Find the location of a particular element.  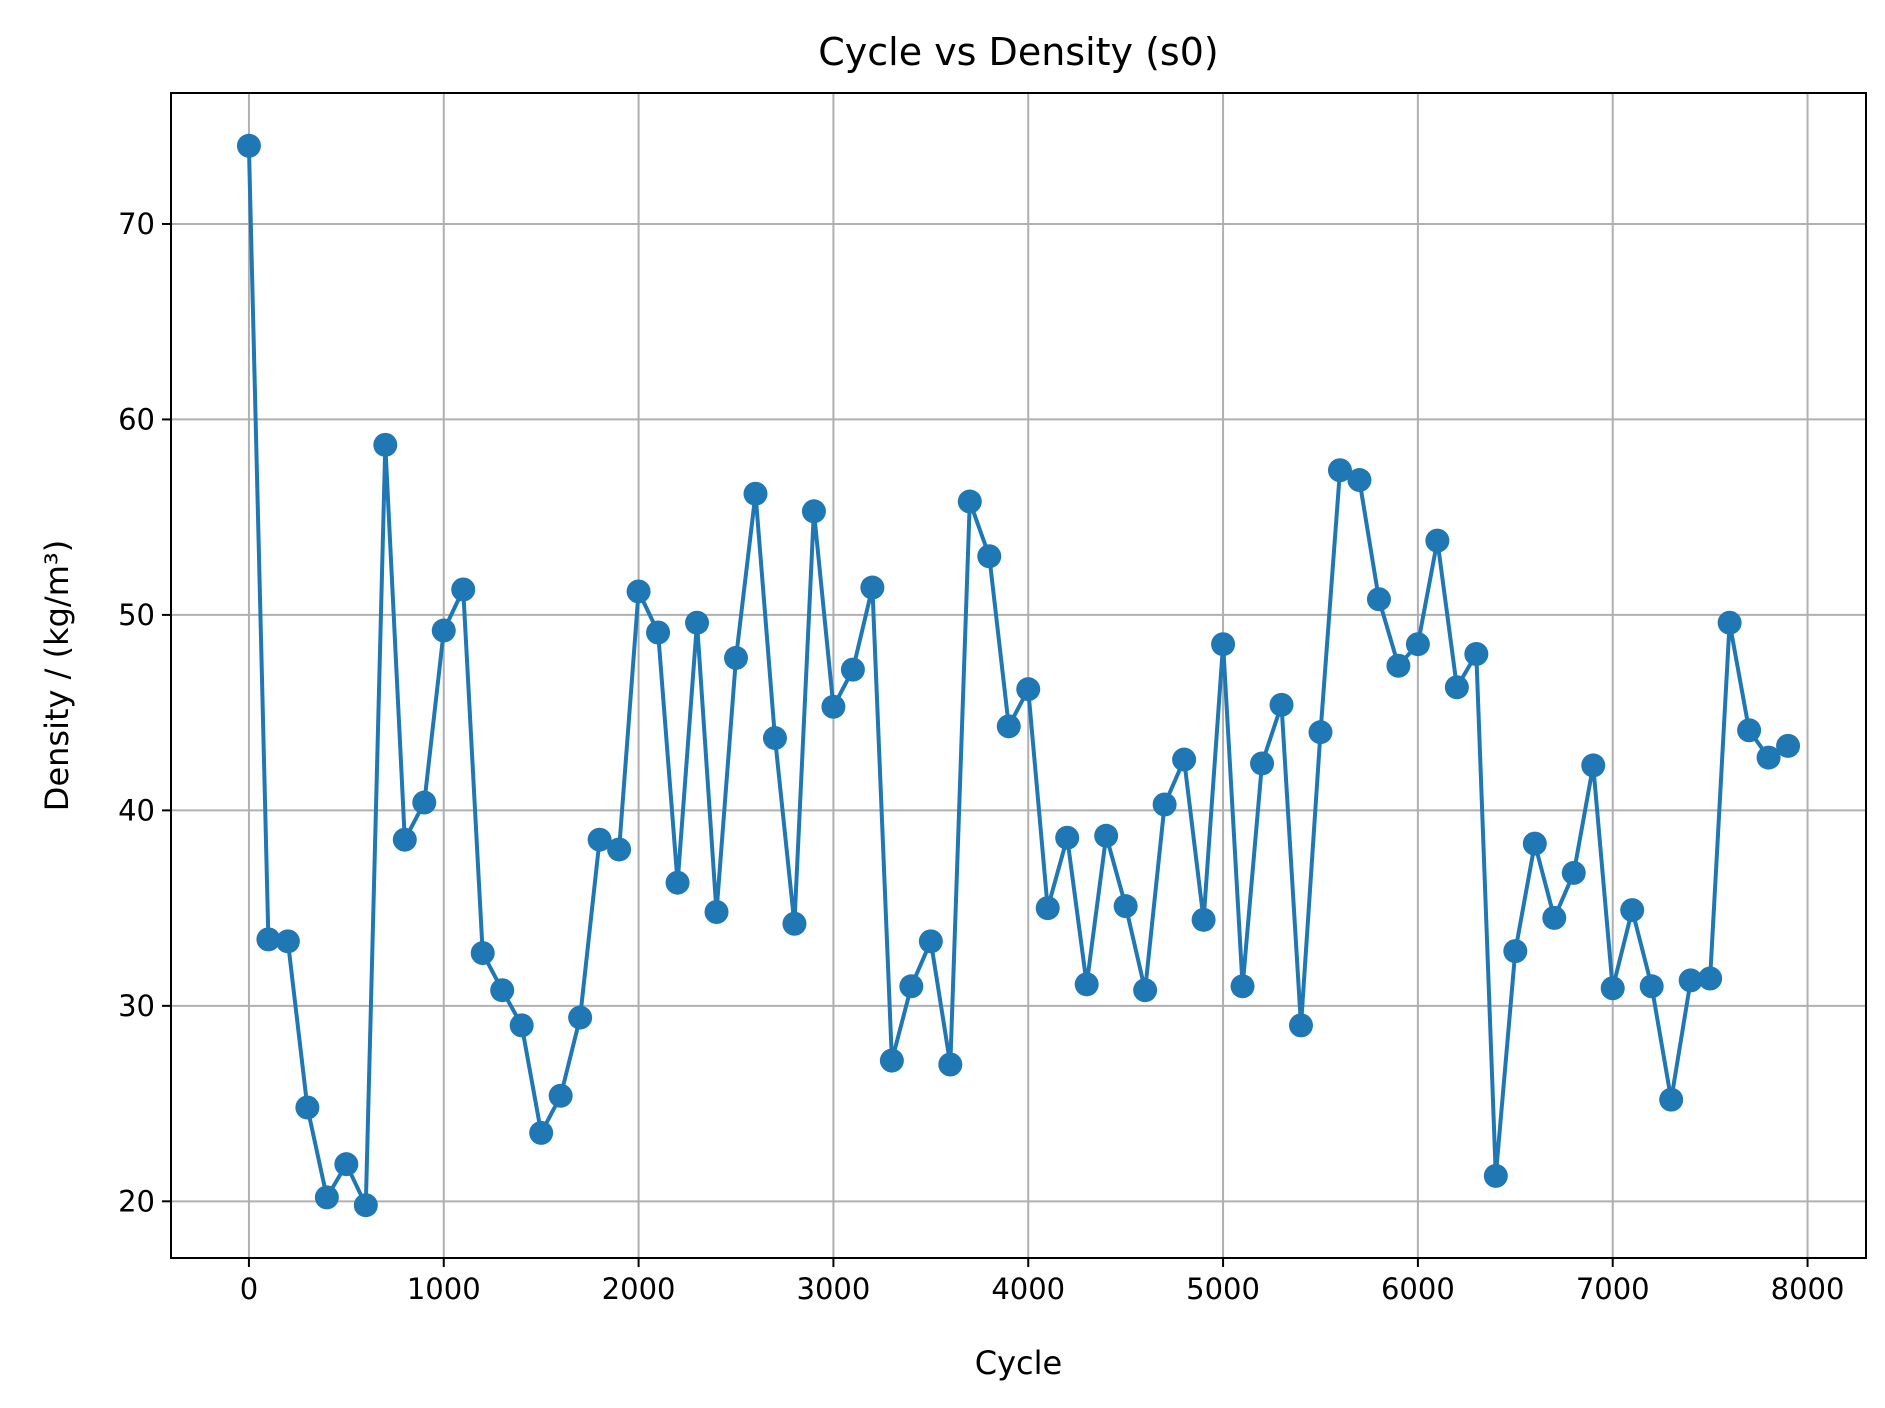

x-tick-label-8000: 8000 is located at coordinates (1808, 1289).